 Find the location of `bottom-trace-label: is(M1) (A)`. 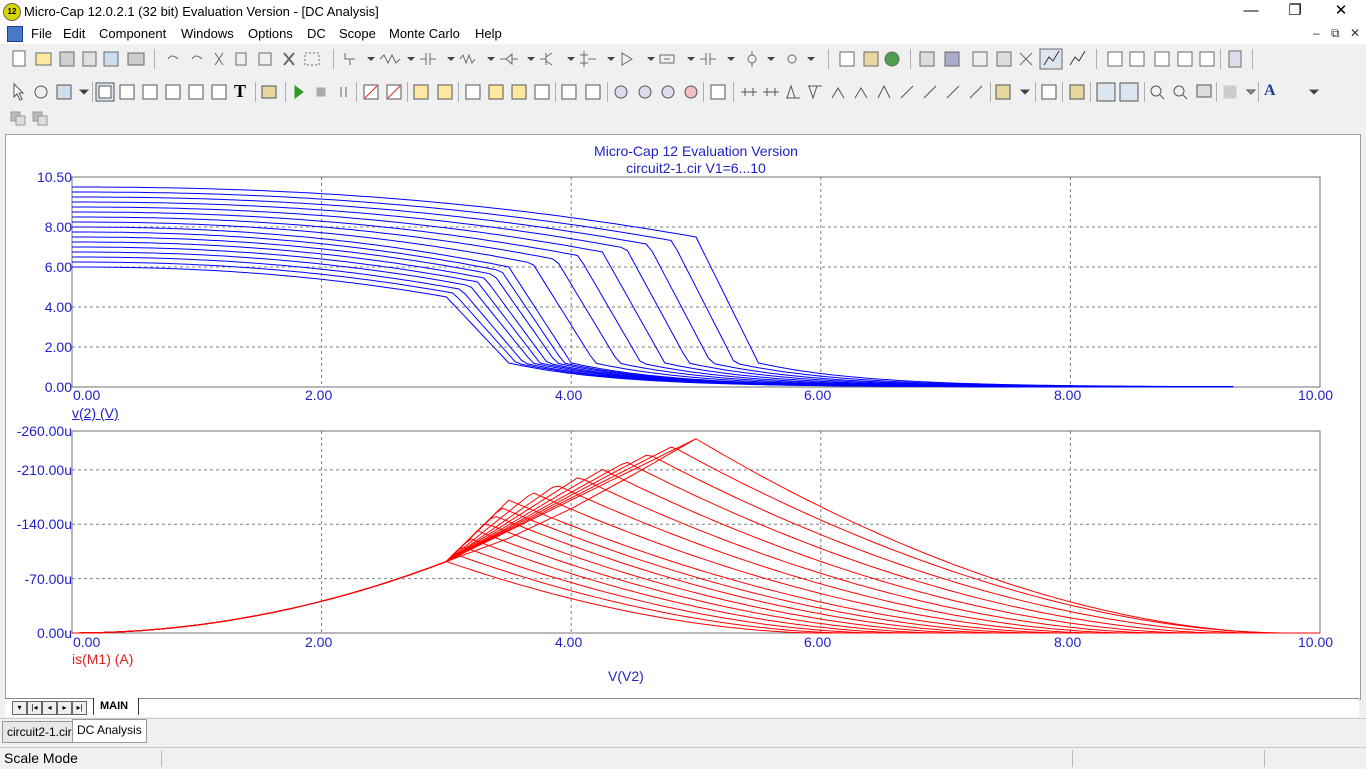

bottom-trace-label: is(M1) (A) is located at coordinates (103, 659).